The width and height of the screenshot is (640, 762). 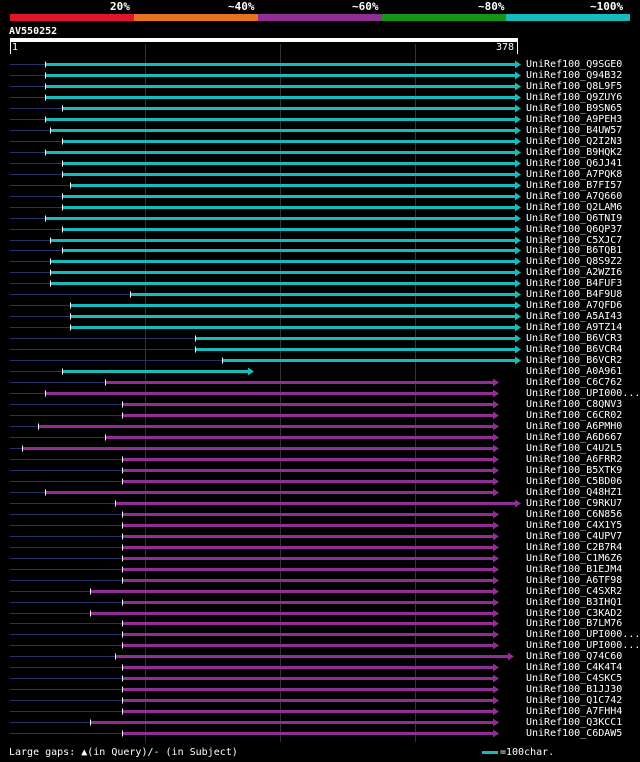 What do you see at coordinates (574, 316) in the screenshot?
I see `hit-label: UniRef100_A5AI43` at bounding box center [574, 316].